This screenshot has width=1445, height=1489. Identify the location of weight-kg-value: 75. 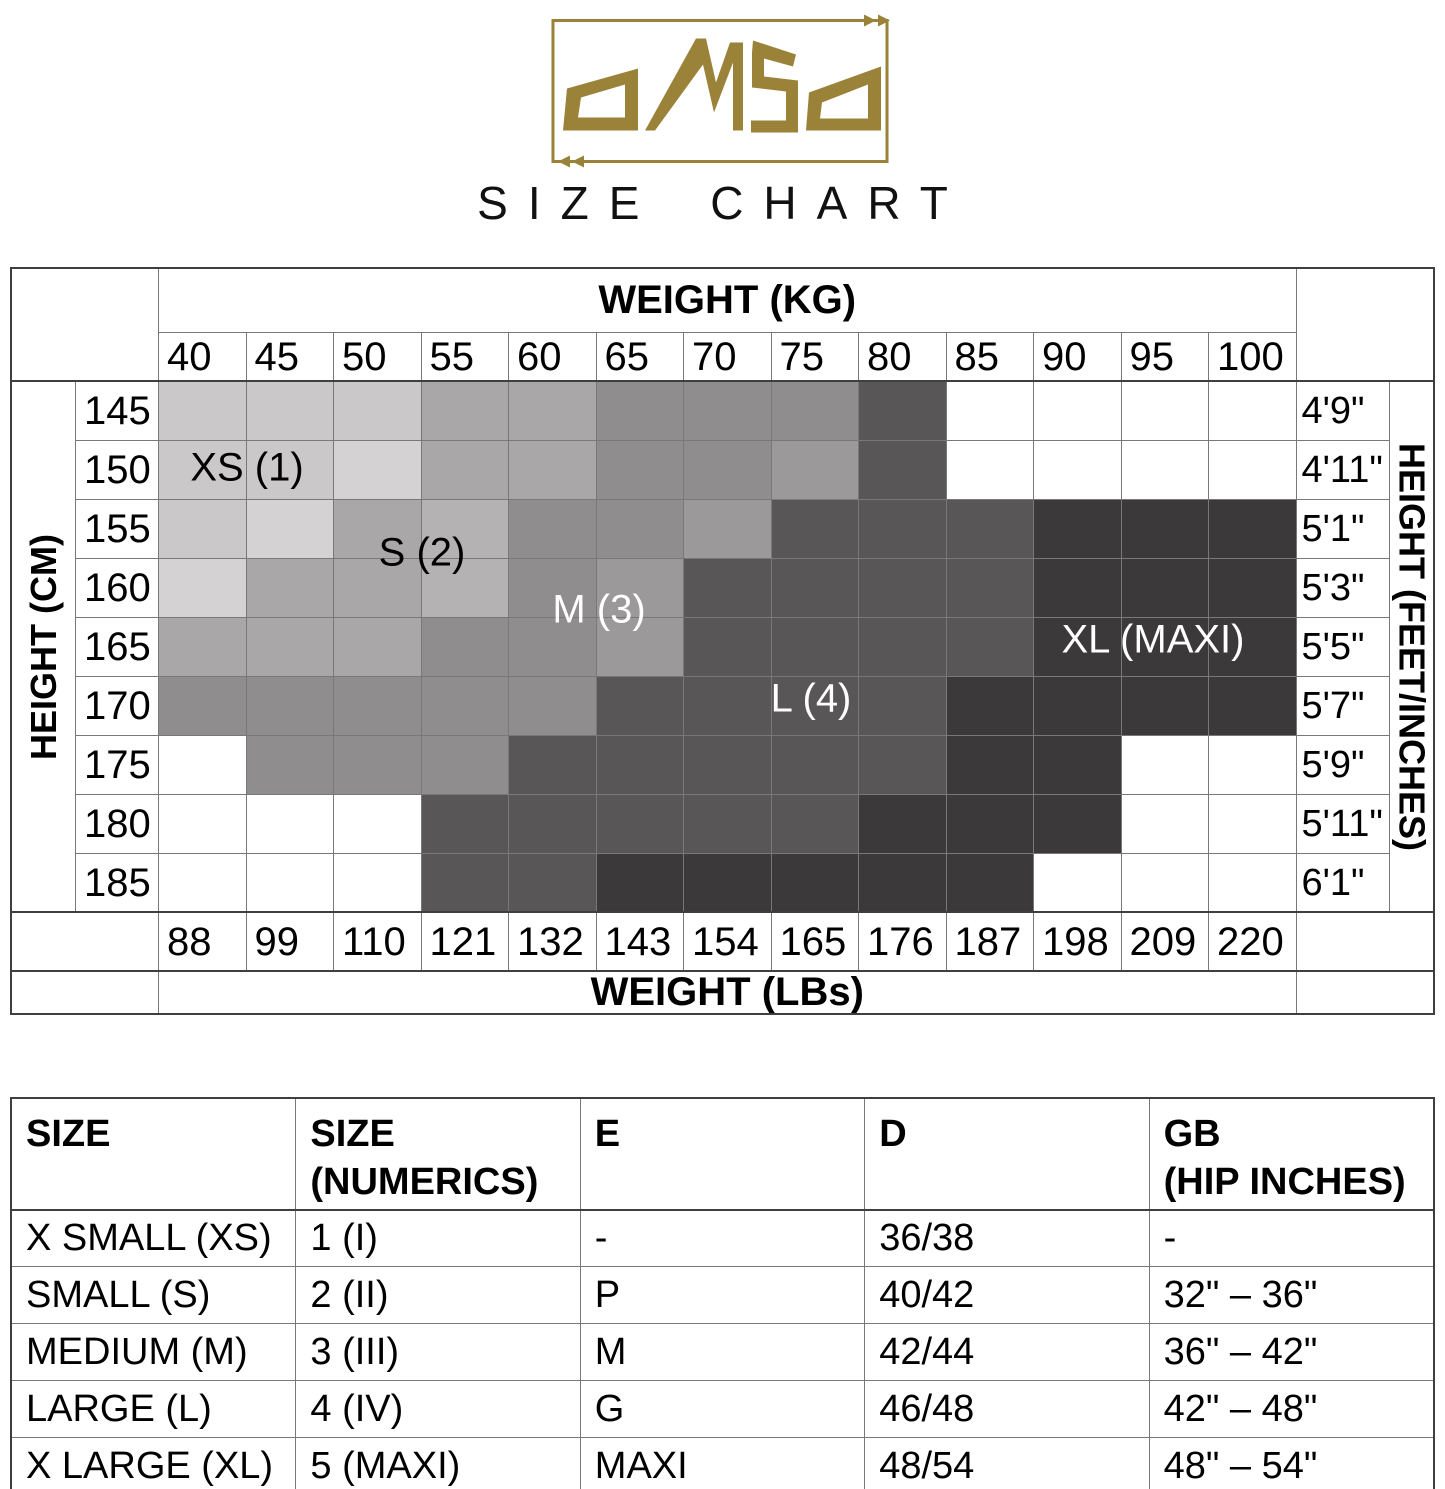
(814, 357).